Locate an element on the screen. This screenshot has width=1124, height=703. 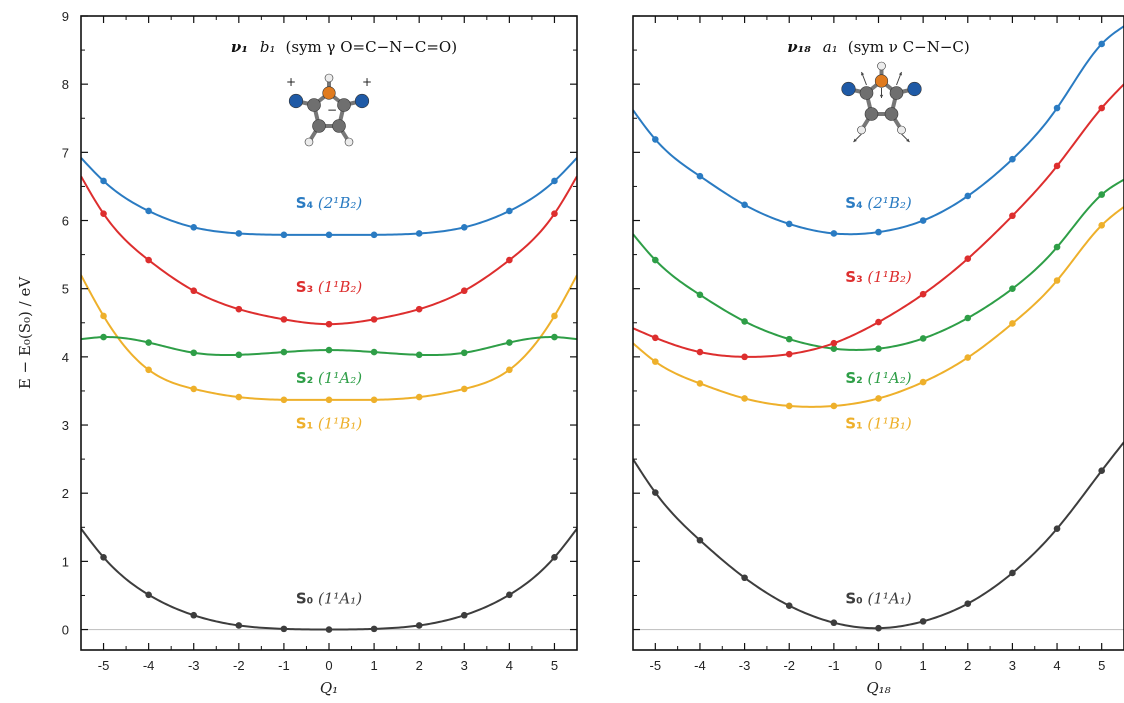
y-tick-label: 6 is located at coordinates (65, 221).